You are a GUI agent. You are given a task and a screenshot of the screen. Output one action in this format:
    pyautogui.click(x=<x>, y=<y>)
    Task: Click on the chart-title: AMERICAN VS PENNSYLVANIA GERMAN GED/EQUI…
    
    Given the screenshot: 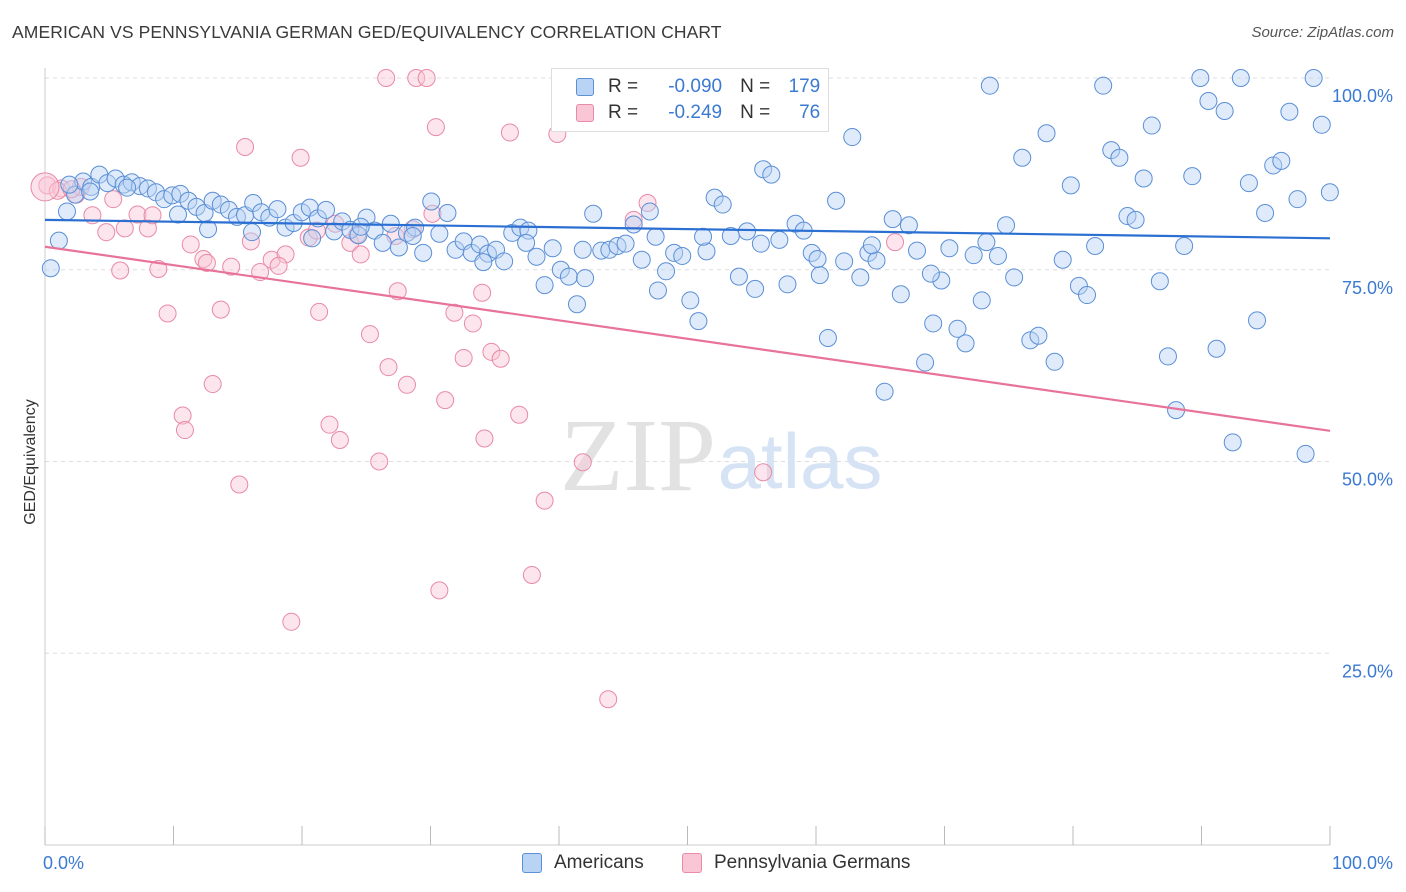 What is the action you would take?
    pyautogui.click(x=367, y=32)
    